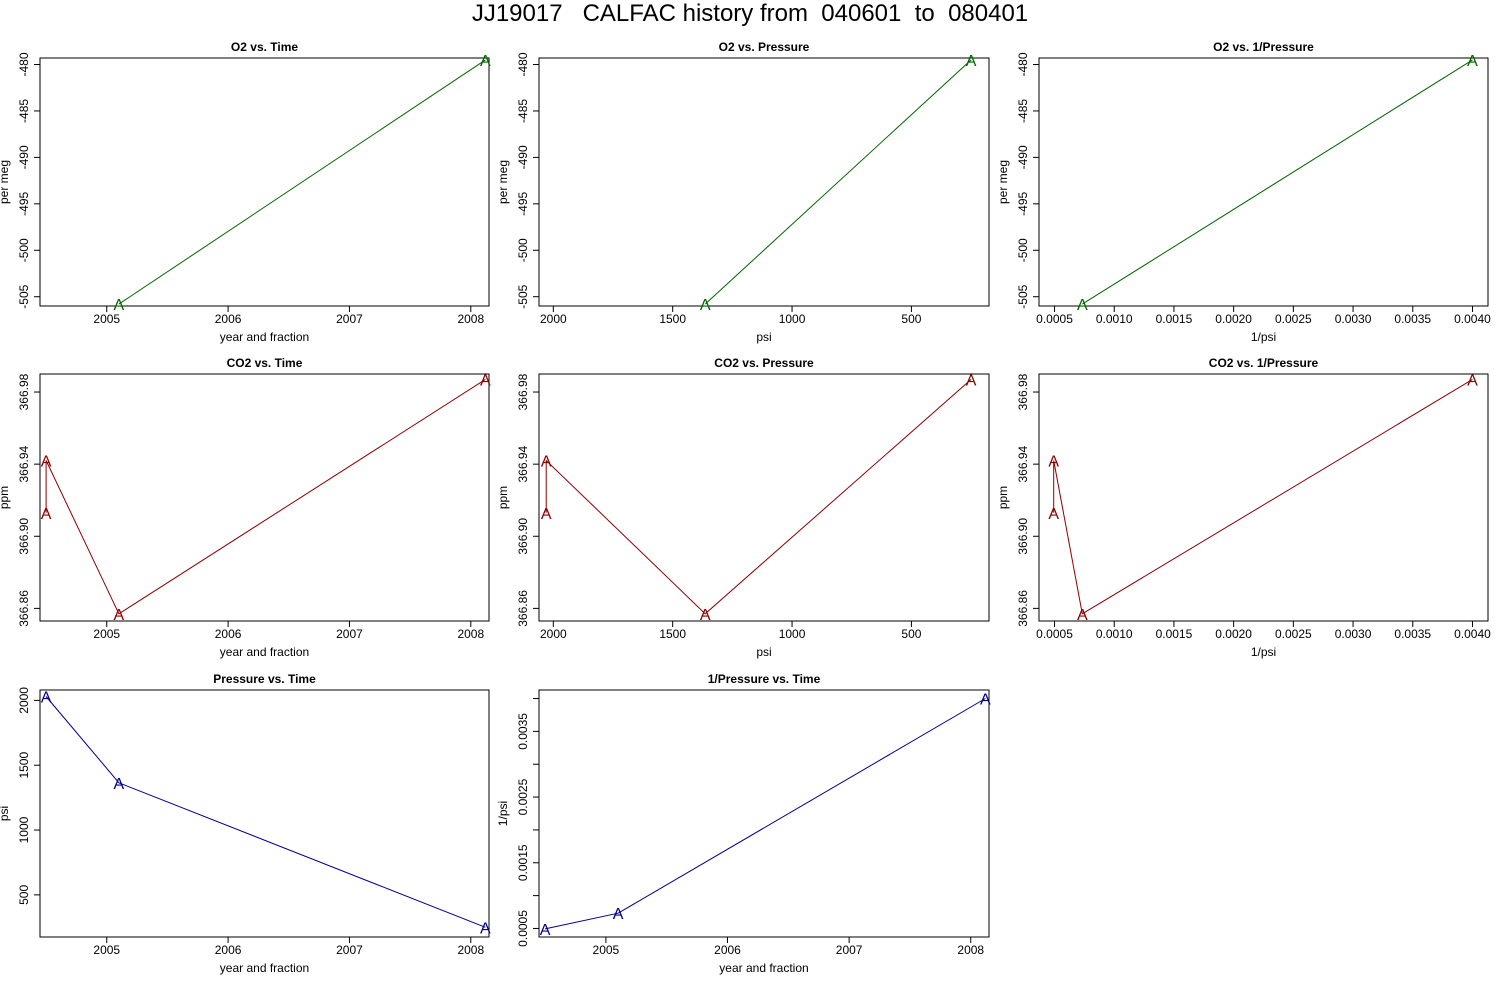  I want to click on chart-title: O2 vs. 1/Pressure, so click(1263, 47).